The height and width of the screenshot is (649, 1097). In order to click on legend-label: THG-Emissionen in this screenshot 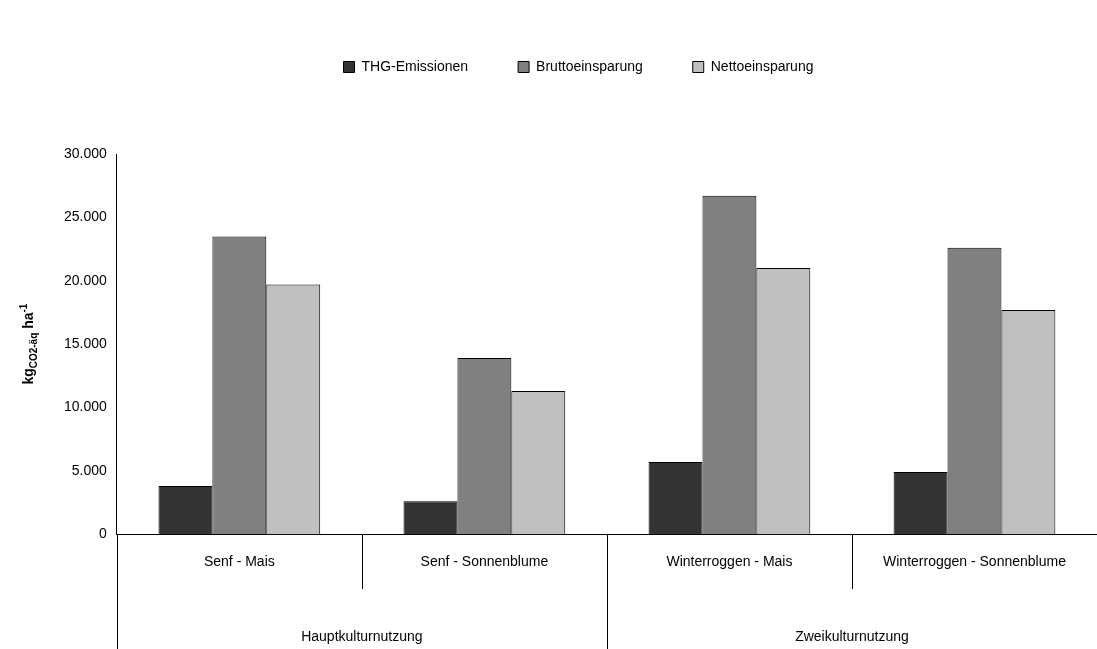, I will do `click(415, 65)`.